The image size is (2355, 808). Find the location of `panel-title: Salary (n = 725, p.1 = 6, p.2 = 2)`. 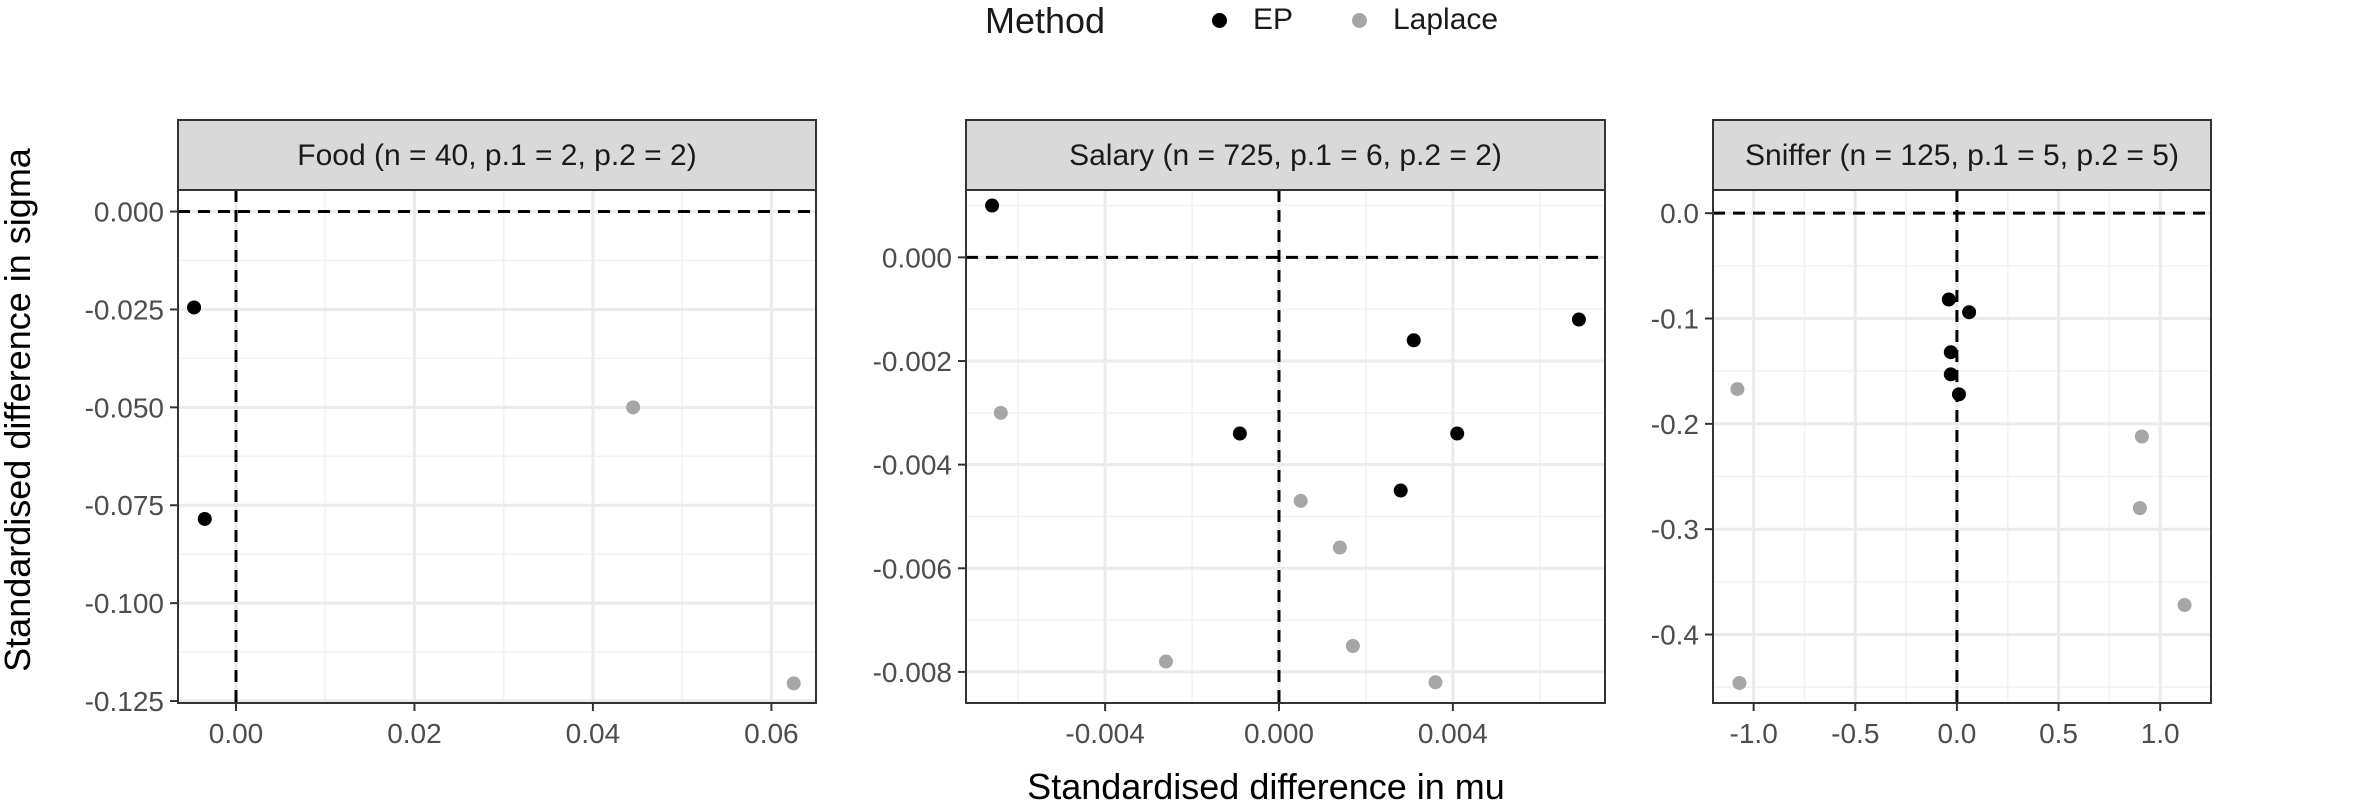

panel-title: Salary (n = 725, p.1 = 6, p.2 = 2) is located at coordinates (1285, 155).